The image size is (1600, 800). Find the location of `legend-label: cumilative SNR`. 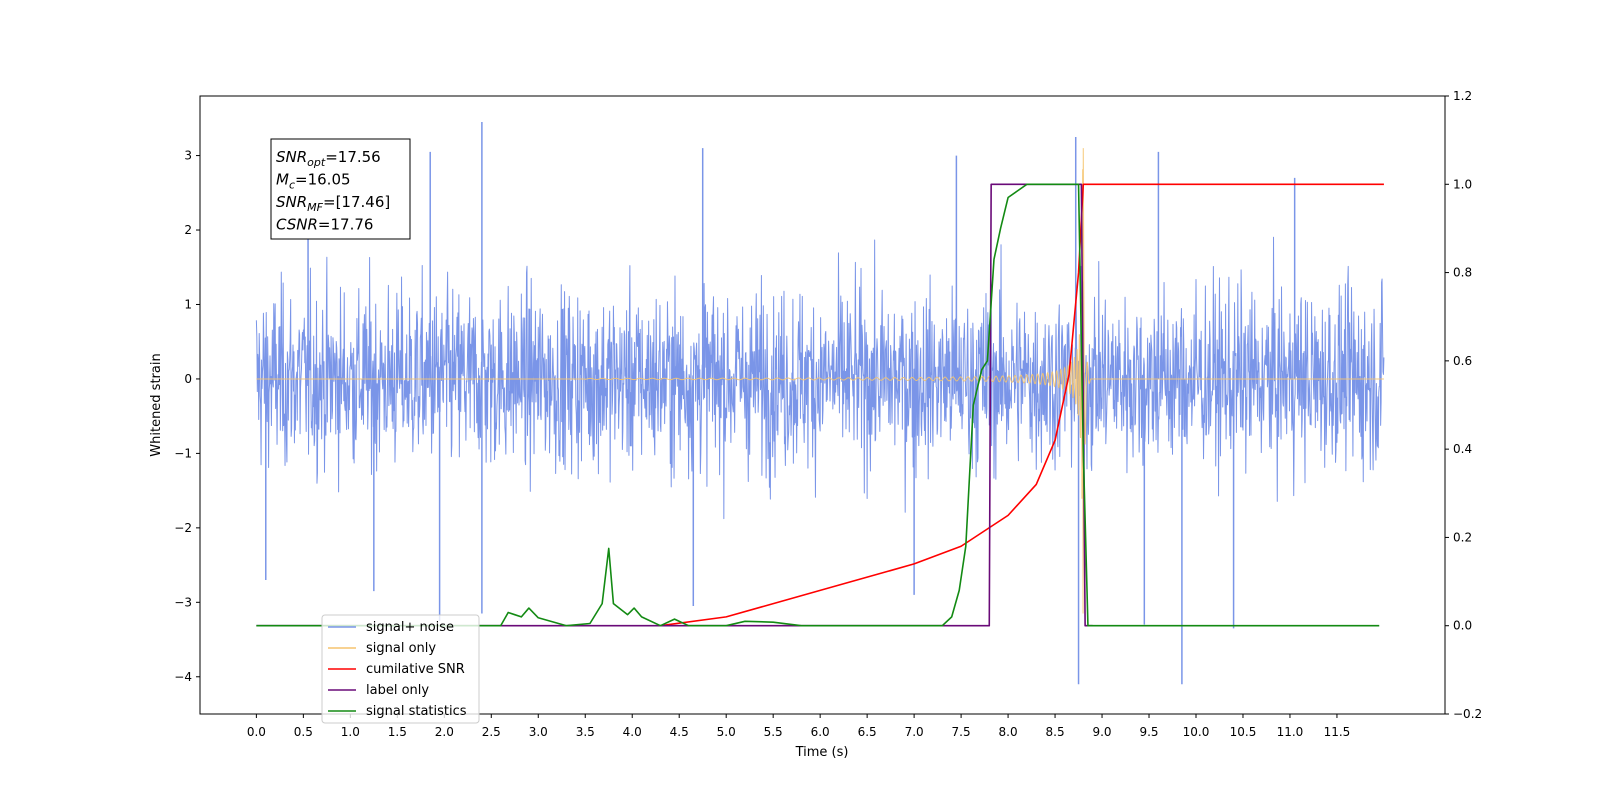

legend-label: cumilative SNR is located at coordinates (415, 669).